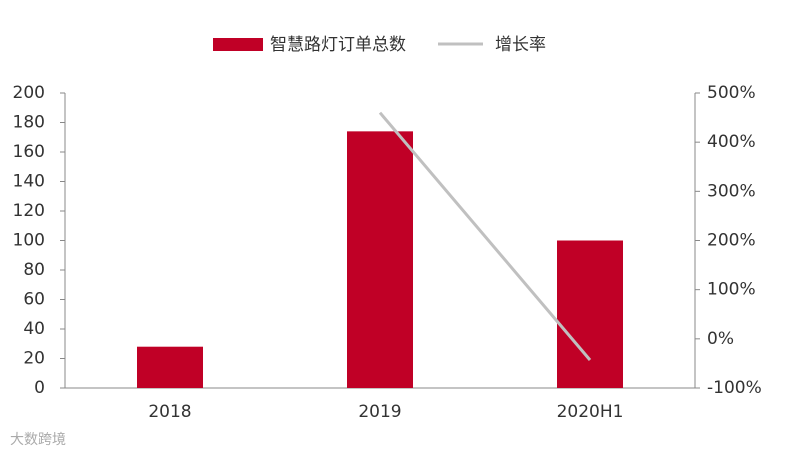  I want to click on x-tick-label: 2018, so click(169, 412).